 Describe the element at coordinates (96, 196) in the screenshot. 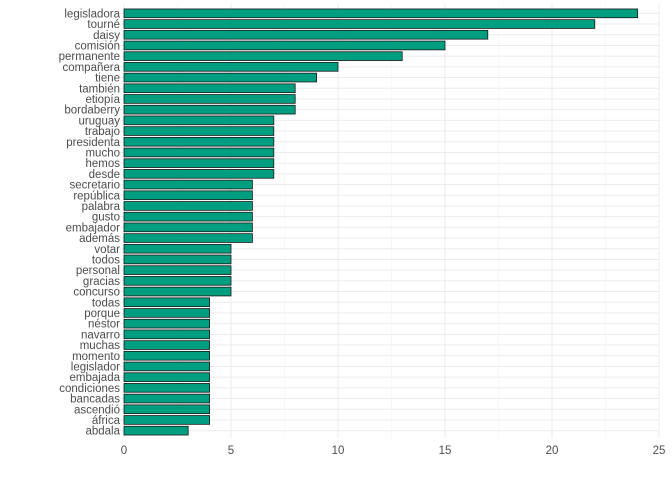

I see `category-label: república` at that location.